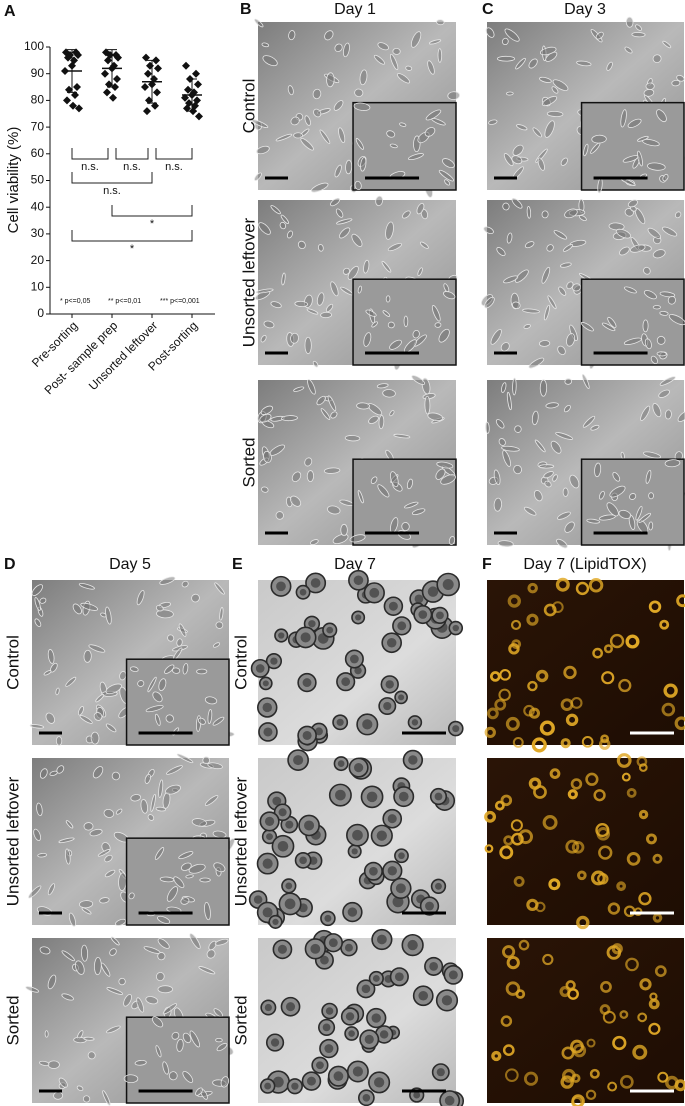 This screenshot has width=685, height=1106. What do you see at coordinates (10, 11) in the screenshot?
I see `panel-letter: A` at bounding box center [10, 11].